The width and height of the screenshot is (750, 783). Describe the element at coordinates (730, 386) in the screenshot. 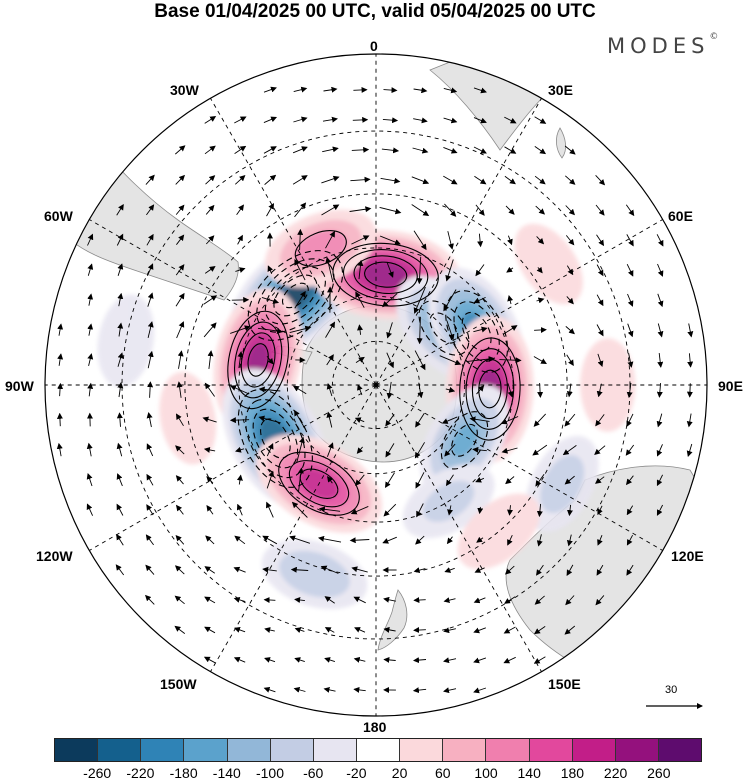

I see `lon-label-90e: 90E` at that location.